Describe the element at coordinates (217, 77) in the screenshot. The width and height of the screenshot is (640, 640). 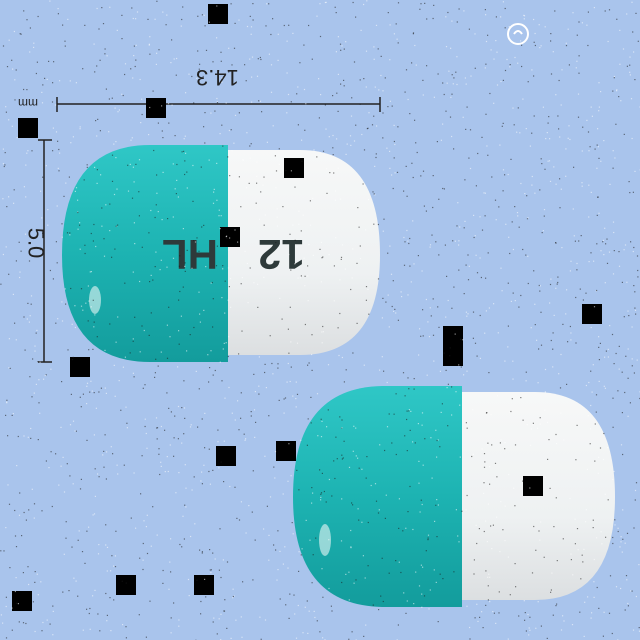
I see `length-label: 14.3` at that location.